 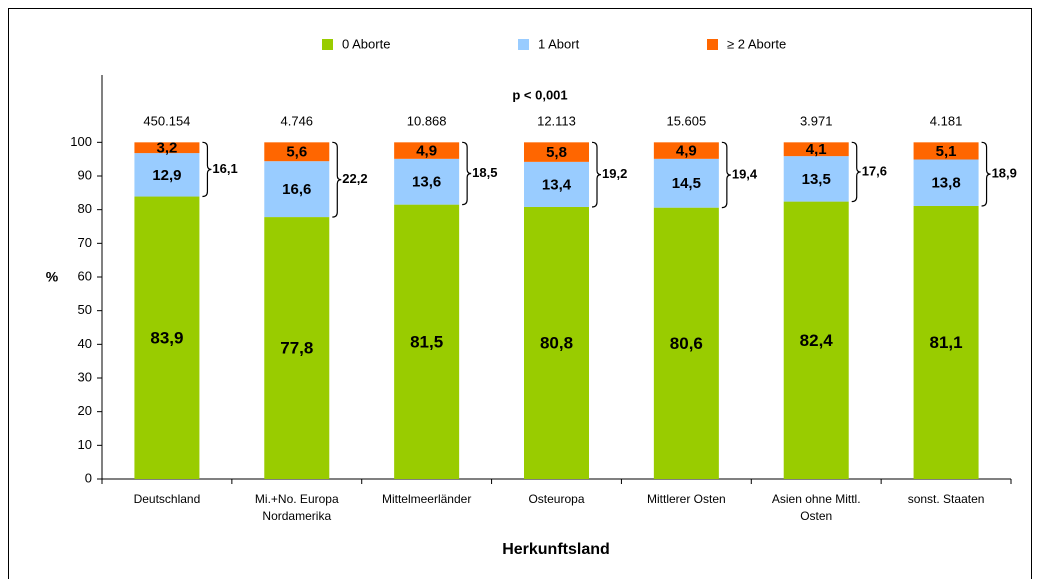 What do you see at coordinates (297, 120) in the screenshot?
I see `n-label: 4.746` at bounding box center [297, 120].